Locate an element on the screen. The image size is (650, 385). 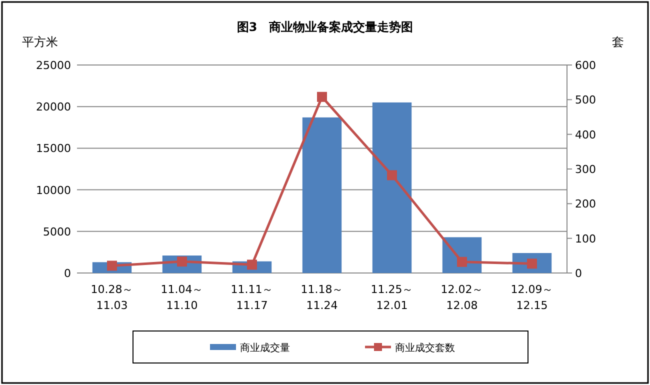
y-tick-label: 10000 is located at coordinates (53, 190).